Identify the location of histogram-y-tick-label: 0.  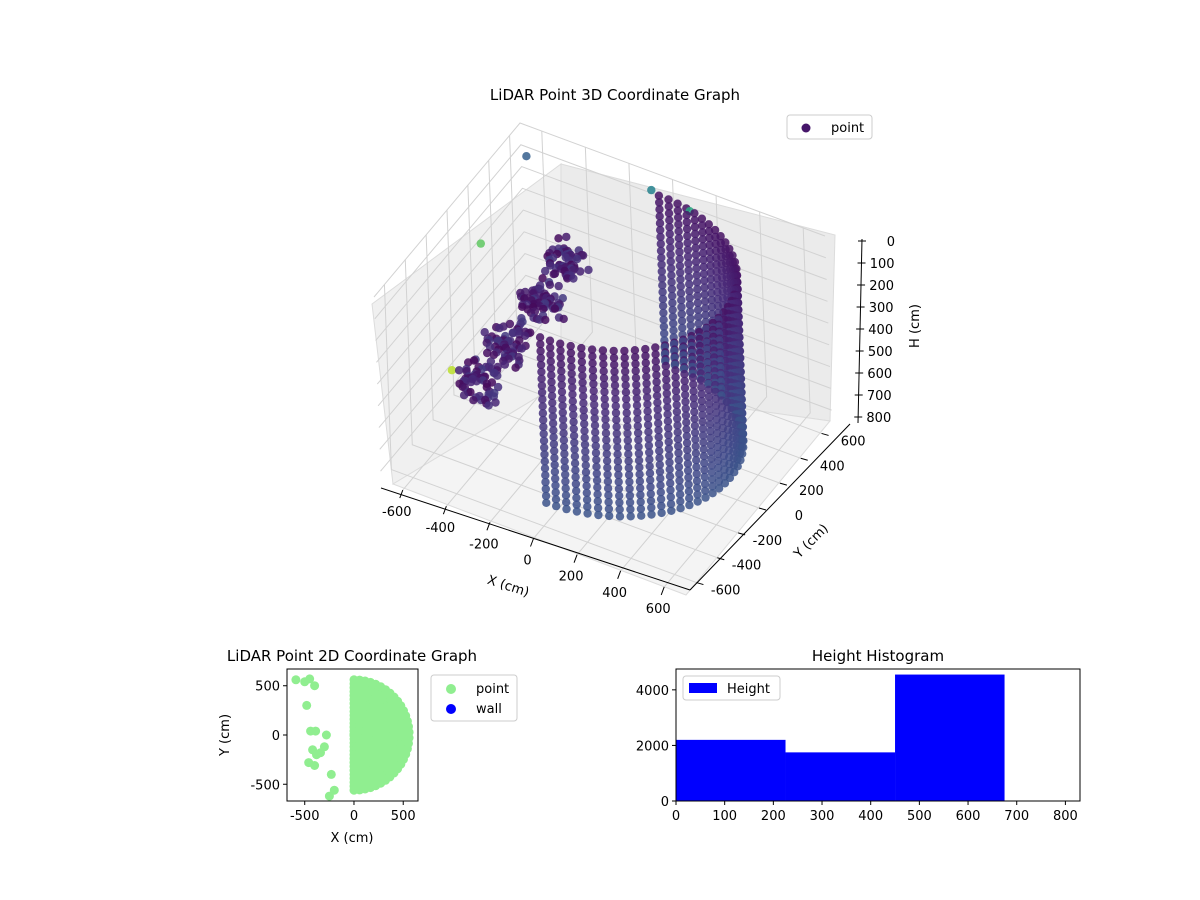
(665, 802).